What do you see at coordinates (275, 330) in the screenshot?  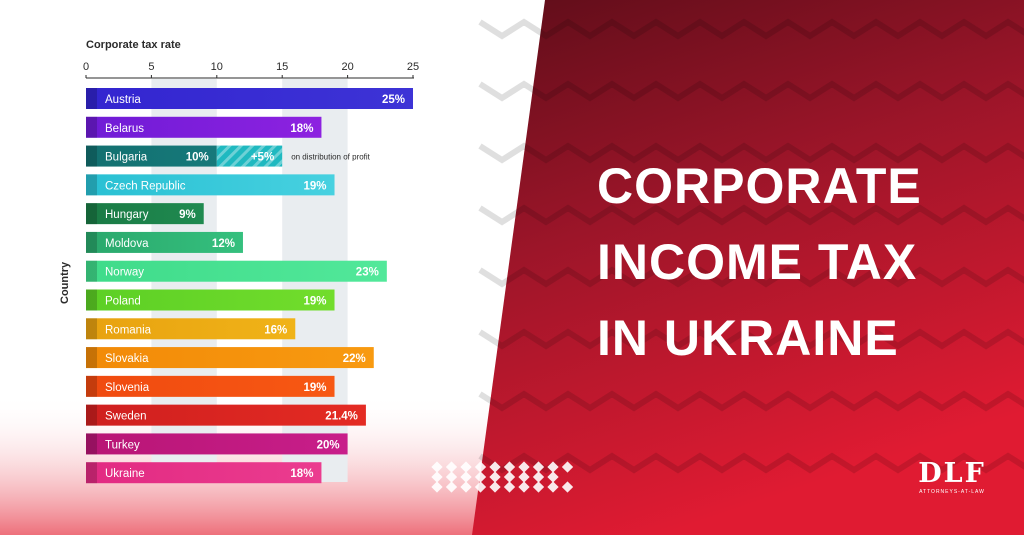 I see `bar-value-label: 16%` at bounding box center [275, 330].